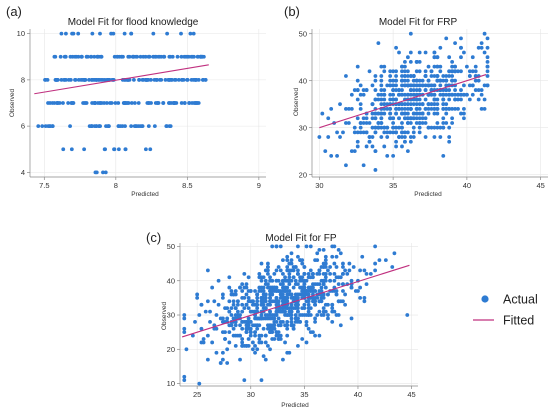 This screenshot has height=412, width=550. I want to click on points-b, so click(403, 101).